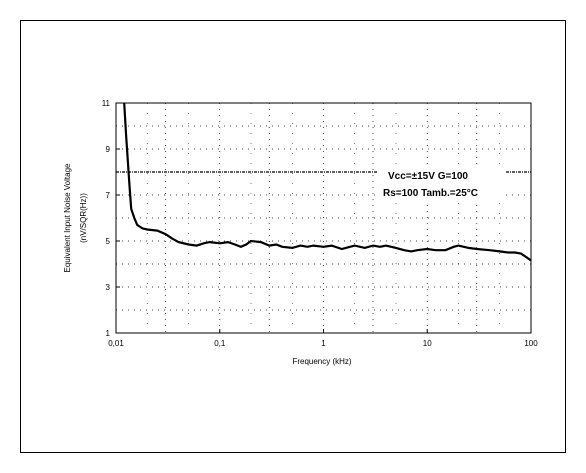 Image resolution: width=586 pixels, height=473 pixels. Describe the element at coordinates (108, 195) in the screenshot. I see `y-tick-label: 7` at that location.